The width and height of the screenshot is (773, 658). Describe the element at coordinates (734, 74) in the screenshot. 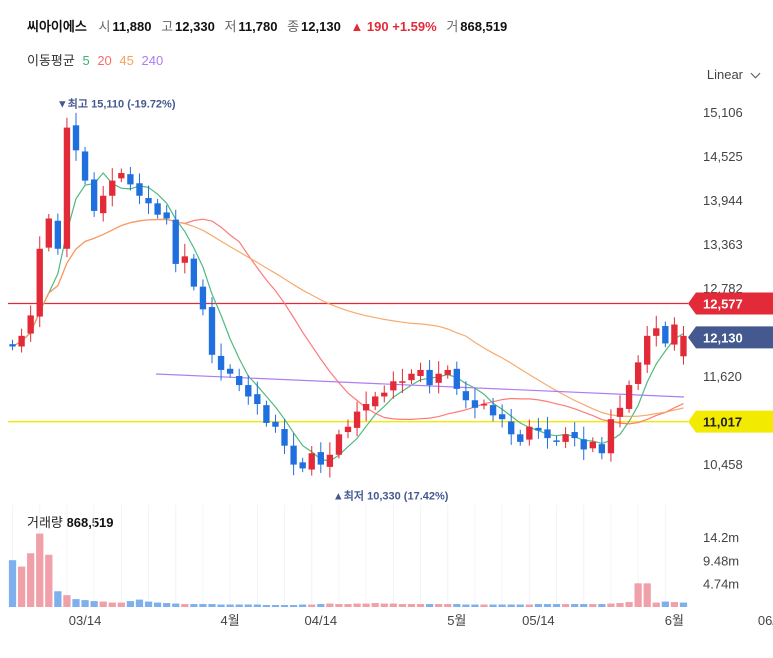

I see `scale-selector: Linear` at that location.